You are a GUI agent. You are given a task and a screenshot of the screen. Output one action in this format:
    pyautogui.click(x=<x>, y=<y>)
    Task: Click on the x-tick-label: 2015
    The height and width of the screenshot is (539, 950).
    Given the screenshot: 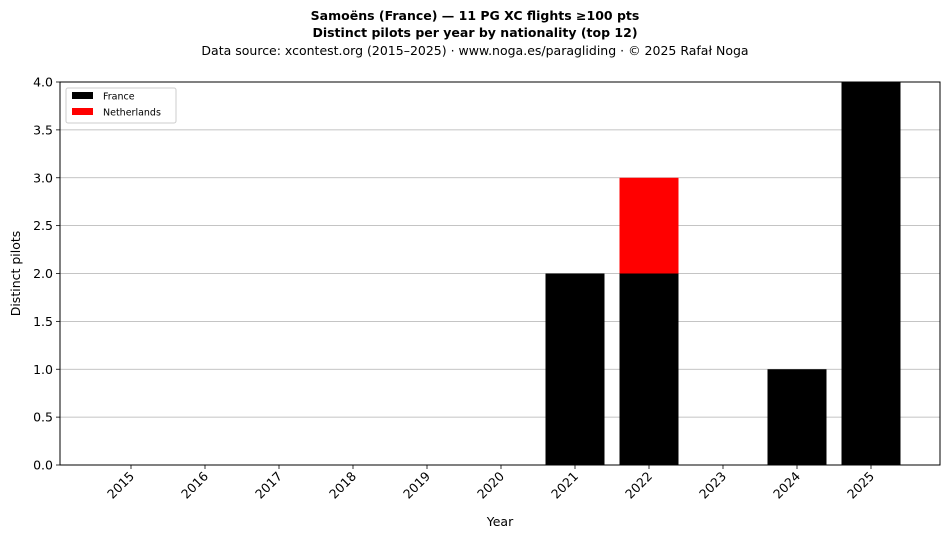 What is the action you would take?
    pyautogui.click(x=120, y=485)
    